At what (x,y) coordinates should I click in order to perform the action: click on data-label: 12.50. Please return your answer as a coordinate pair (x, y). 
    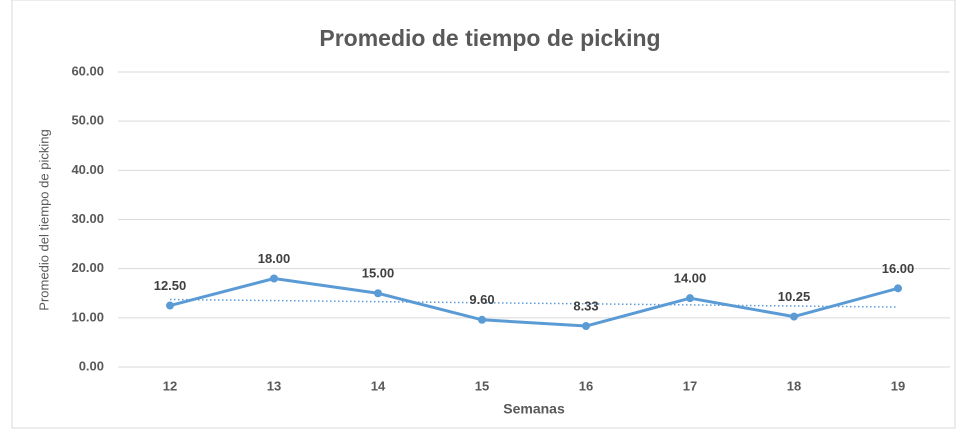
    Looking at the image, I should click on (170, 285).